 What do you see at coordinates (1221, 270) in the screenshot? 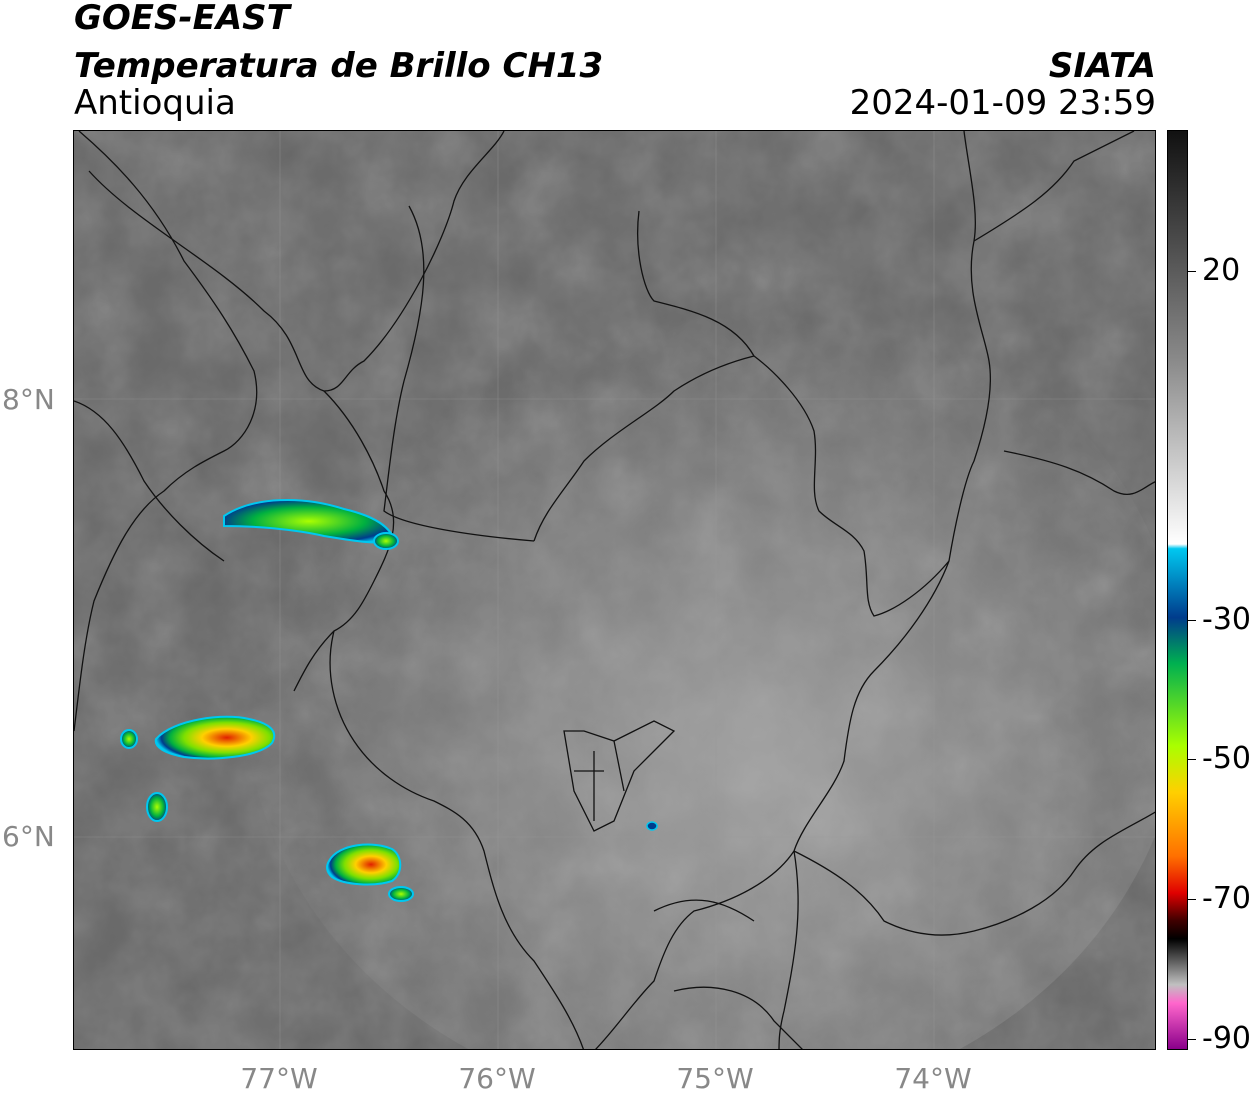
I see `colorbar-label-20: 20` at bounding box center [1221, 270].